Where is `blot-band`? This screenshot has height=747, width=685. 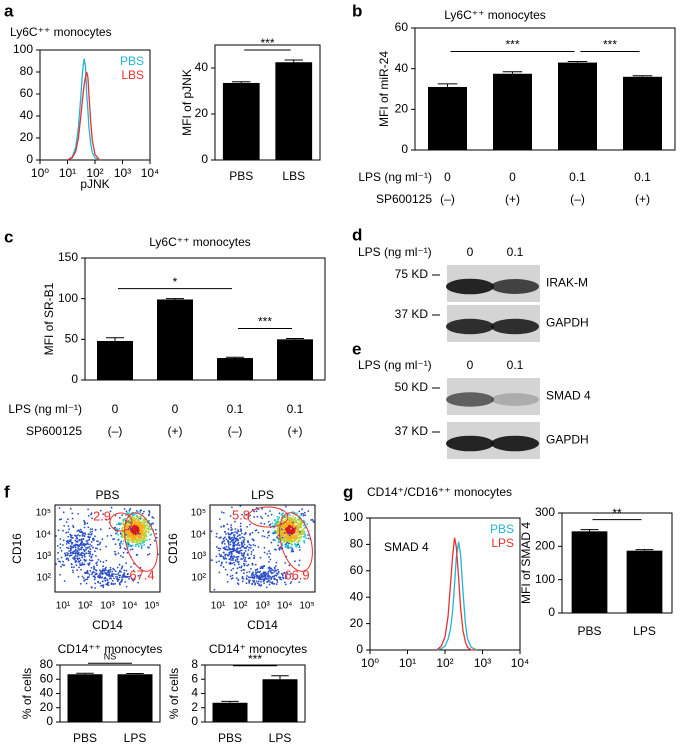 blot-band is located at coordinates (515, 399).